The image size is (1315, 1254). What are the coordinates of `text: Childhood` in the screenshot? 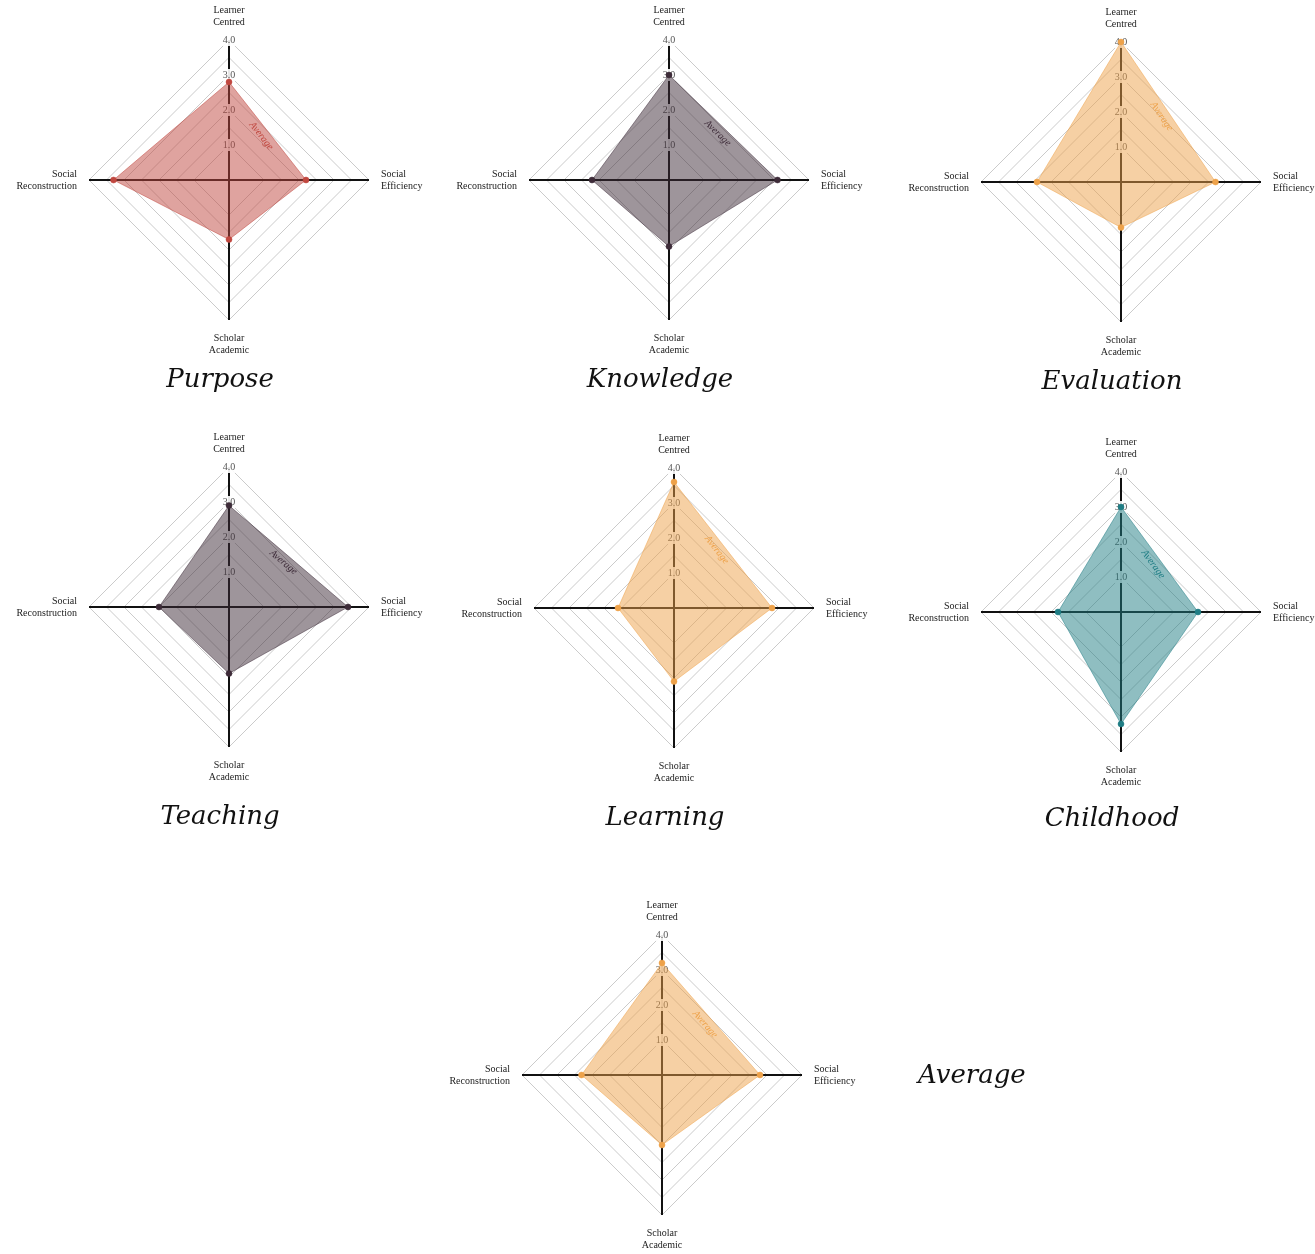 It's located at (1112, 817).